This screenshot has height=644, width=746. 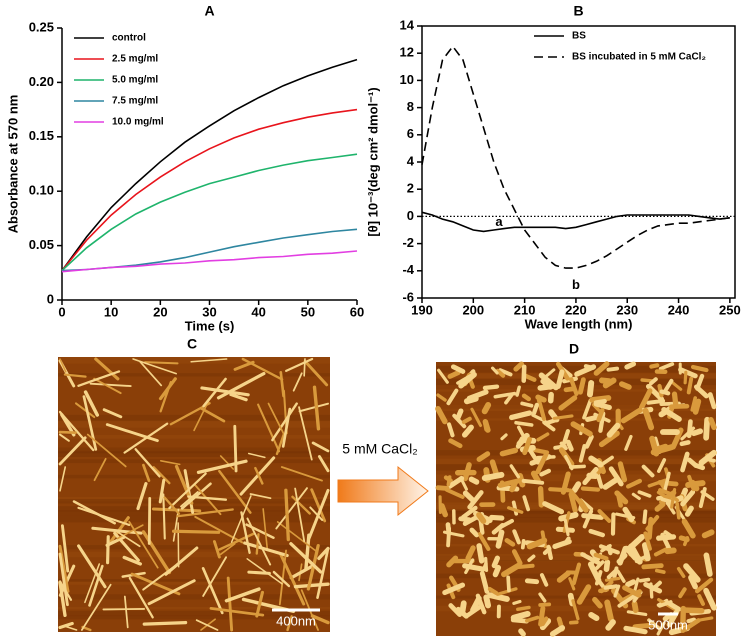 I want to click on annotation: b, so click(x=576, y=284).